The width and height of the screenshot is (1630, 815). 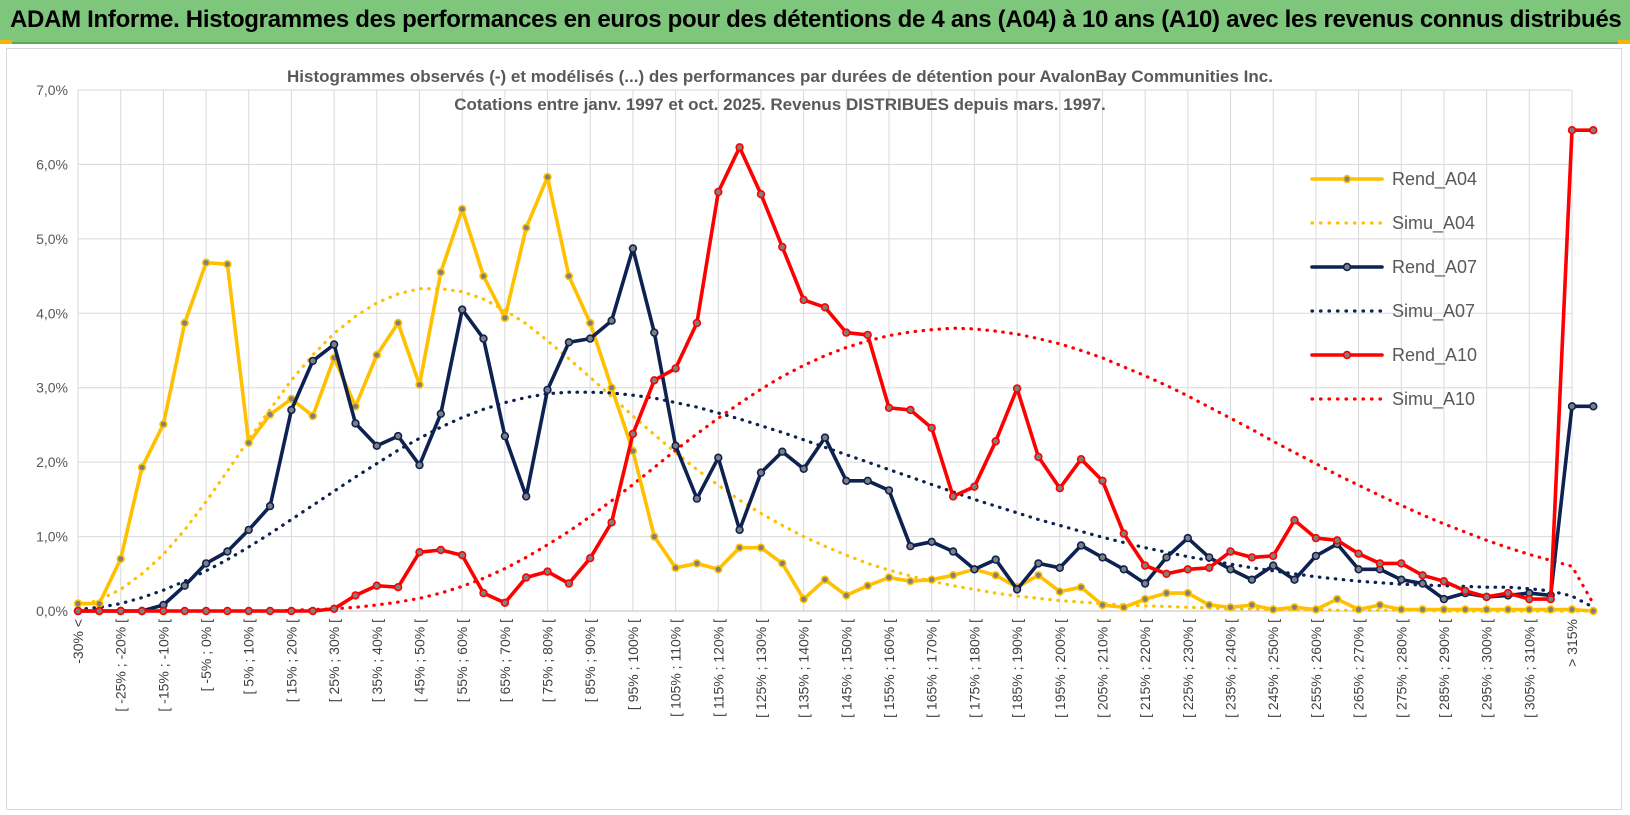 What do you see at coordinates (291, 660) in the screenshot?
I see `x-tick-label: [ 15% ; 20% [` at bounding box center [291, 660].